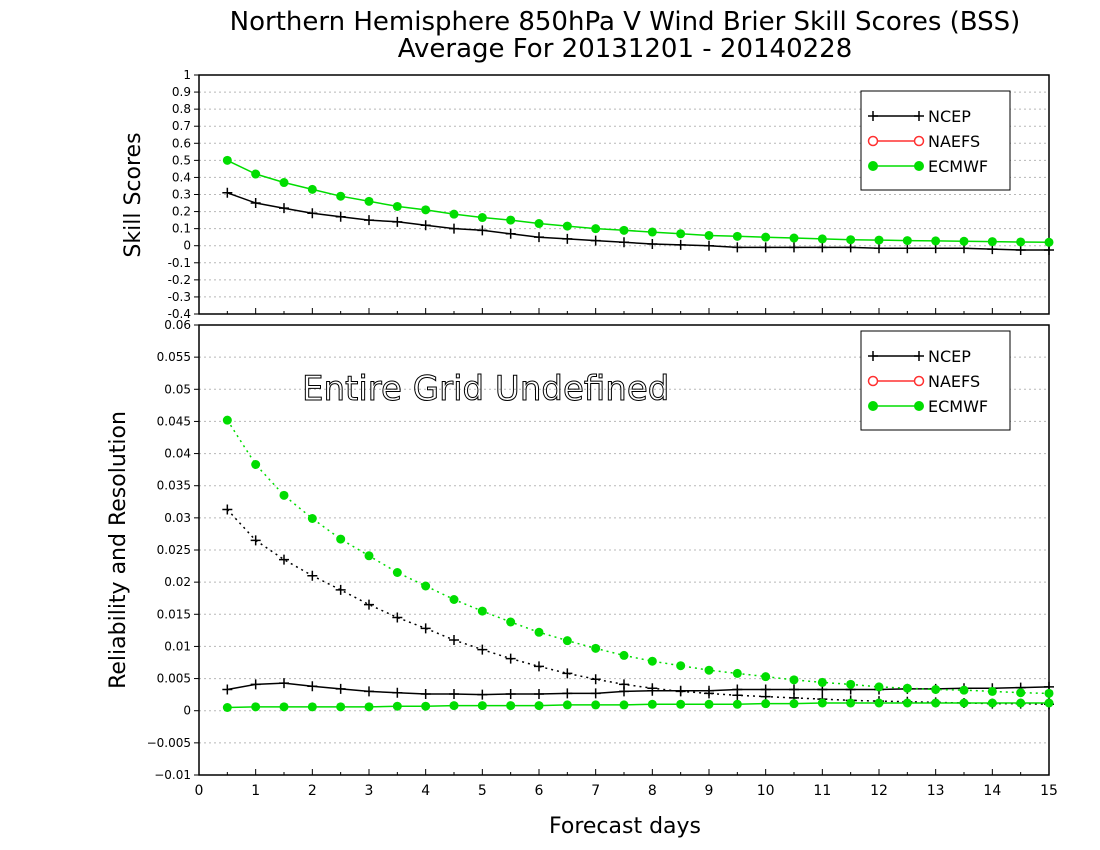 The height and width of the screenshot is (850, 1100). Describe the element at coordinates (181, 126) in the screenshot. I see `y-tick-label: 0.7` at that location.